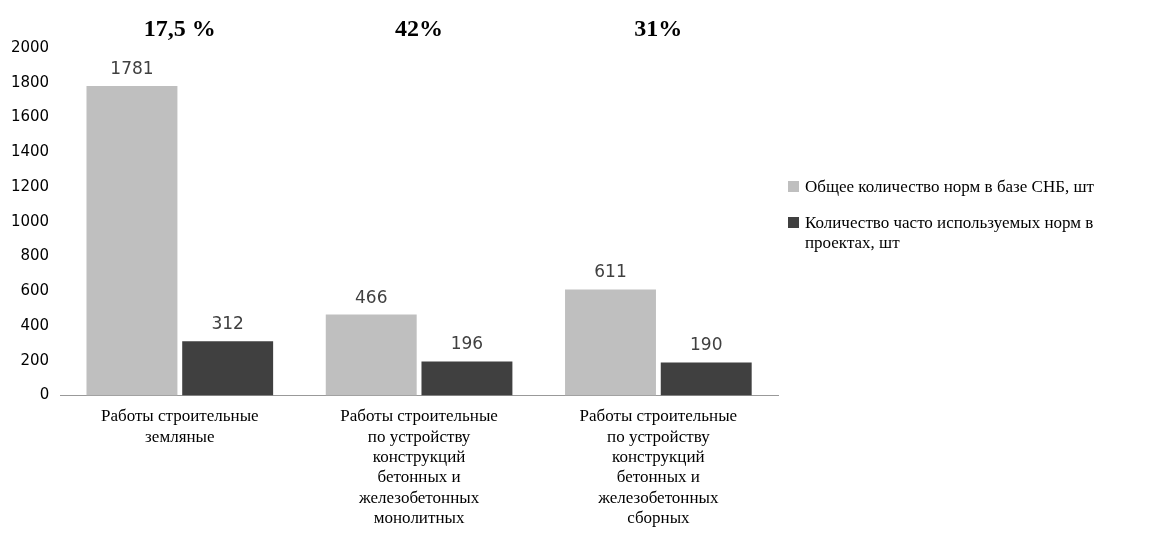 The width and height of the screenshot is (1167, 540). What do you see at coordinates (706, 344) in the screenshot?
I see `data-label: 190` at bounding box center [706, 344].